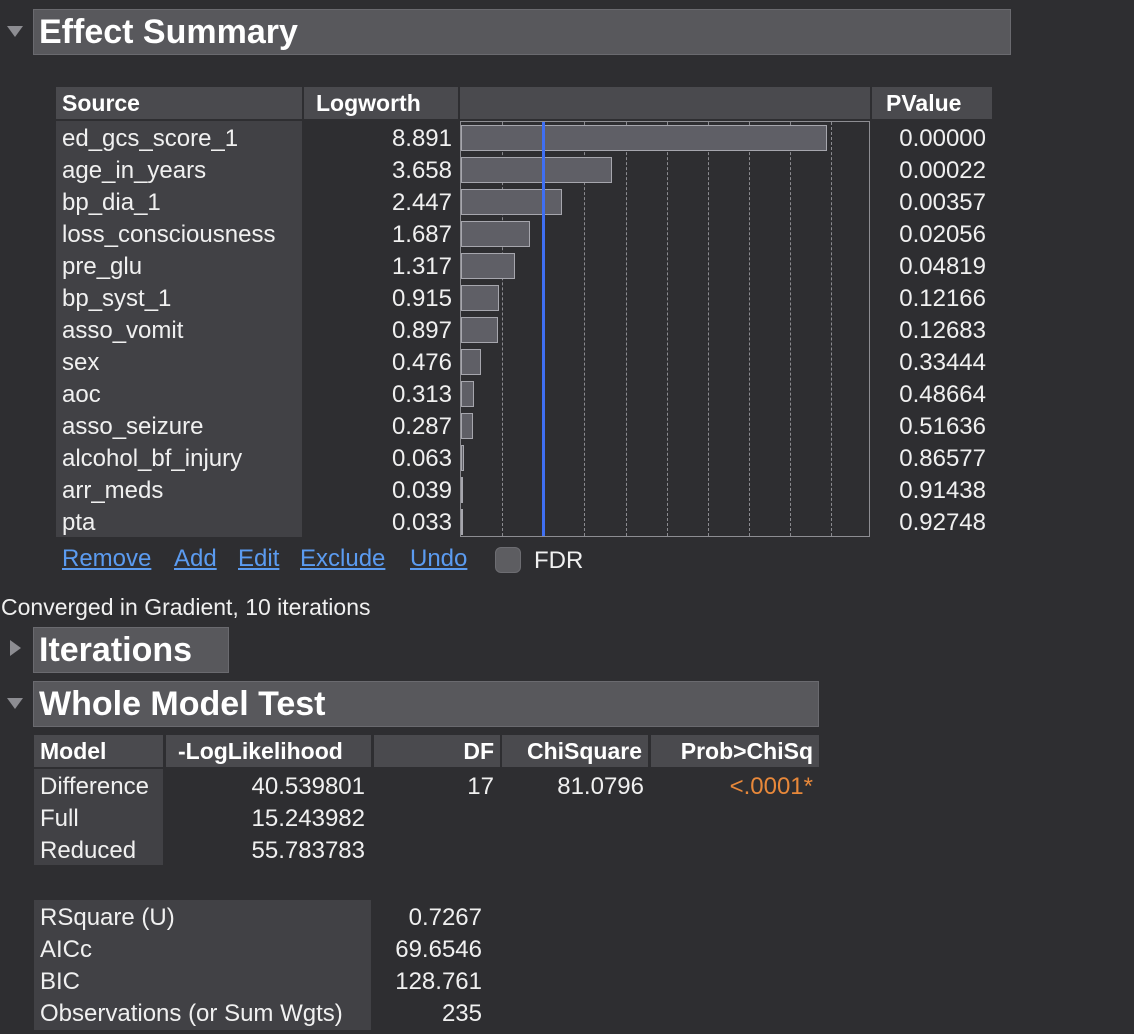 Image resolution: width=1134 pixels, height=1034 pixels. Describe the element at coordinates (942, 138) in the screenshot. I see `pvalue-cell: 0.00000` at that location.